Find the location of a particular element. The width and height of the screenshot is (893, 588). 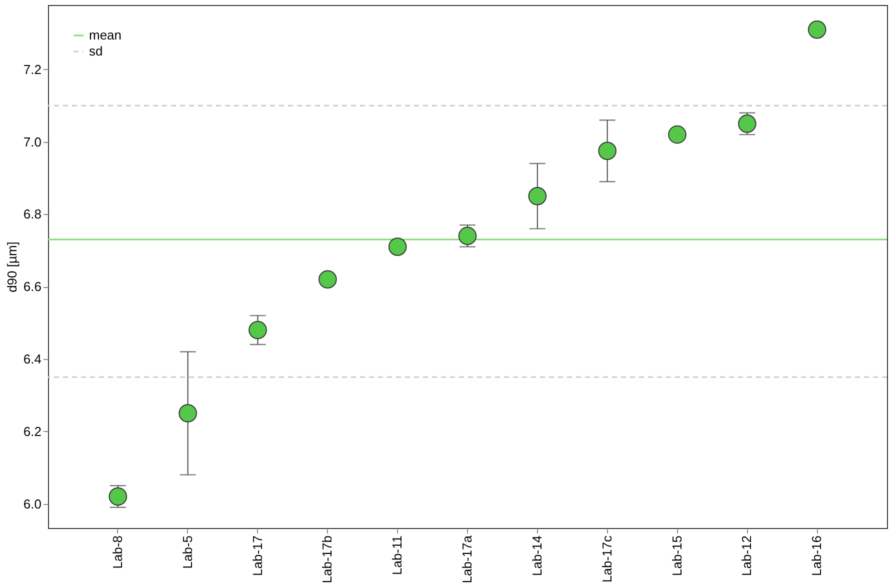

y-tick-label: 7.2 is located at coordinates (32, 69).